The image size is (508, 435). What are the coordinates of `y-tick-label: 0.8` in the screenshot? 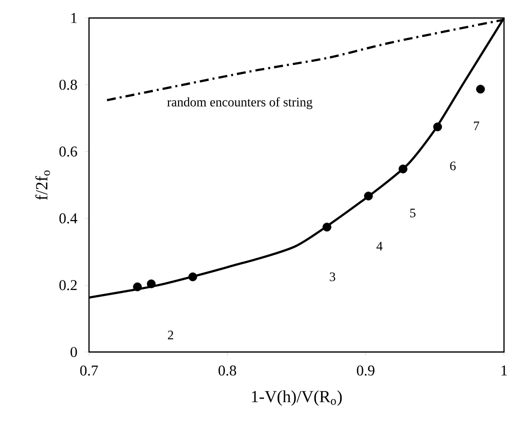 It's located at (68, 85).